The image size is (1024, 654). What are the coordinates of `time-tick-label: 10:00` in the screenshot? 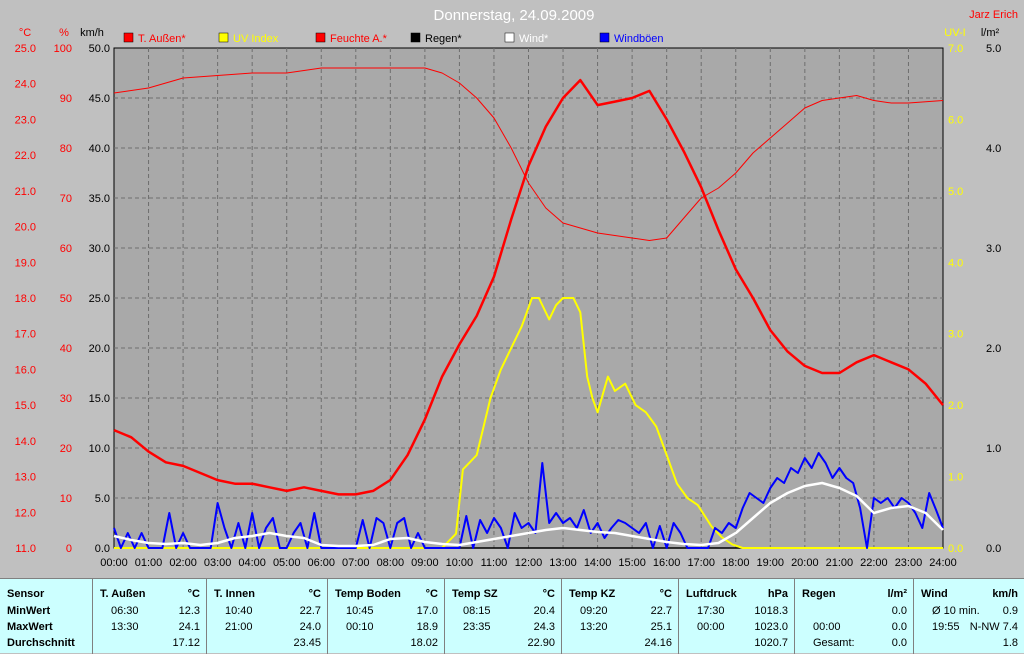 It's located at (460, 563).